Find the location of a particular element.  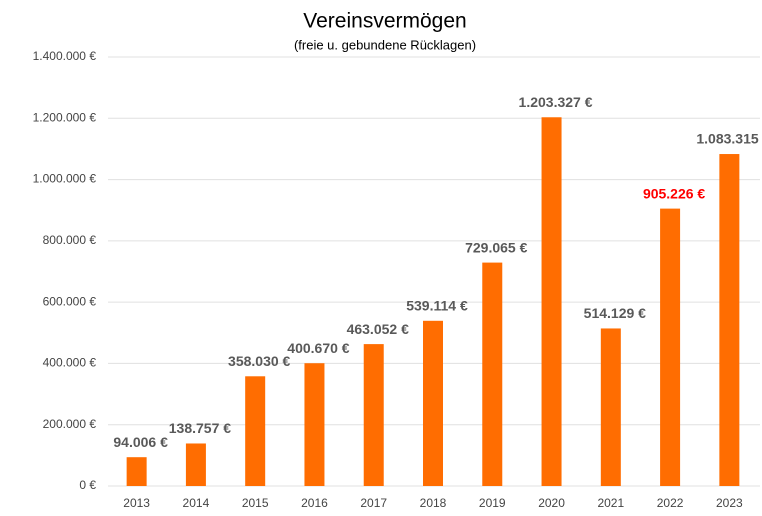

value-label: 729.065 € is located at coordinates (496, 247).